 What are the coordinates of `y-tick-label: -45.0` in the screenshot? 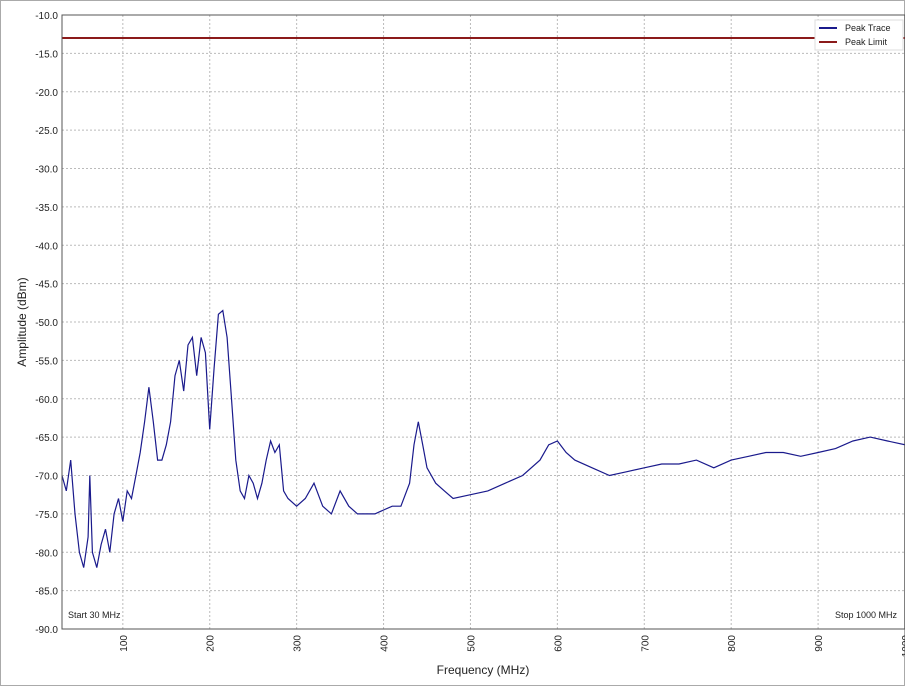 It's located at (46, 285).